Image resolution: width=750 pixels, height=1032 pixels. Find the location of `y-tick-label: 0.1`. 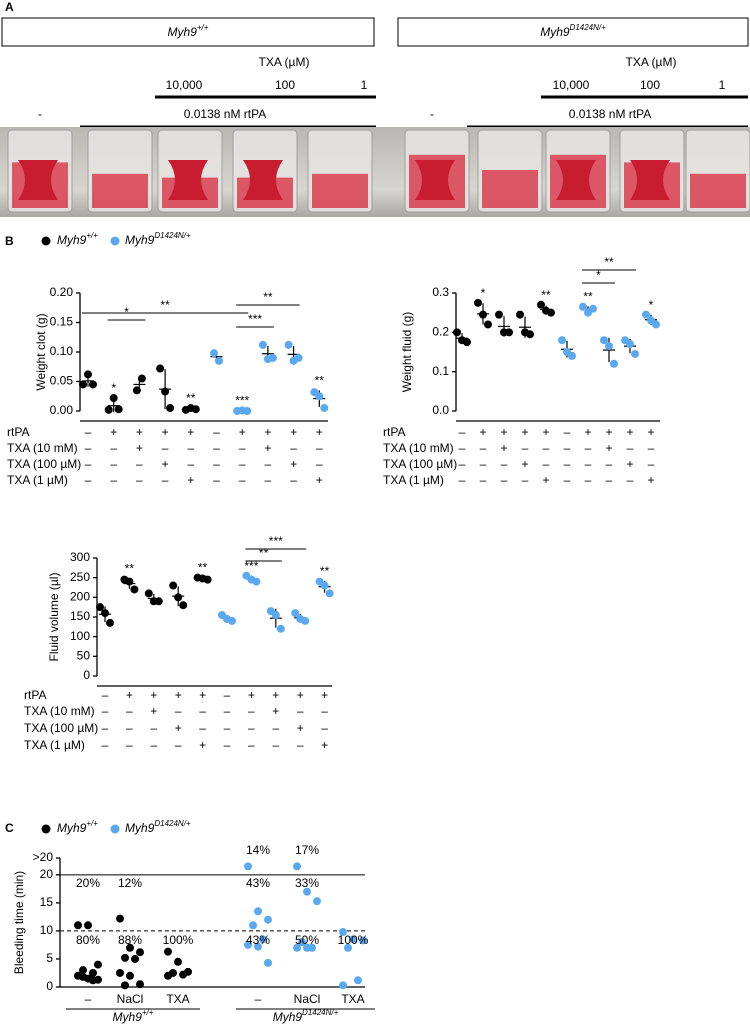

y-tick-label: 0.1 is located at coordinates (440, 371).